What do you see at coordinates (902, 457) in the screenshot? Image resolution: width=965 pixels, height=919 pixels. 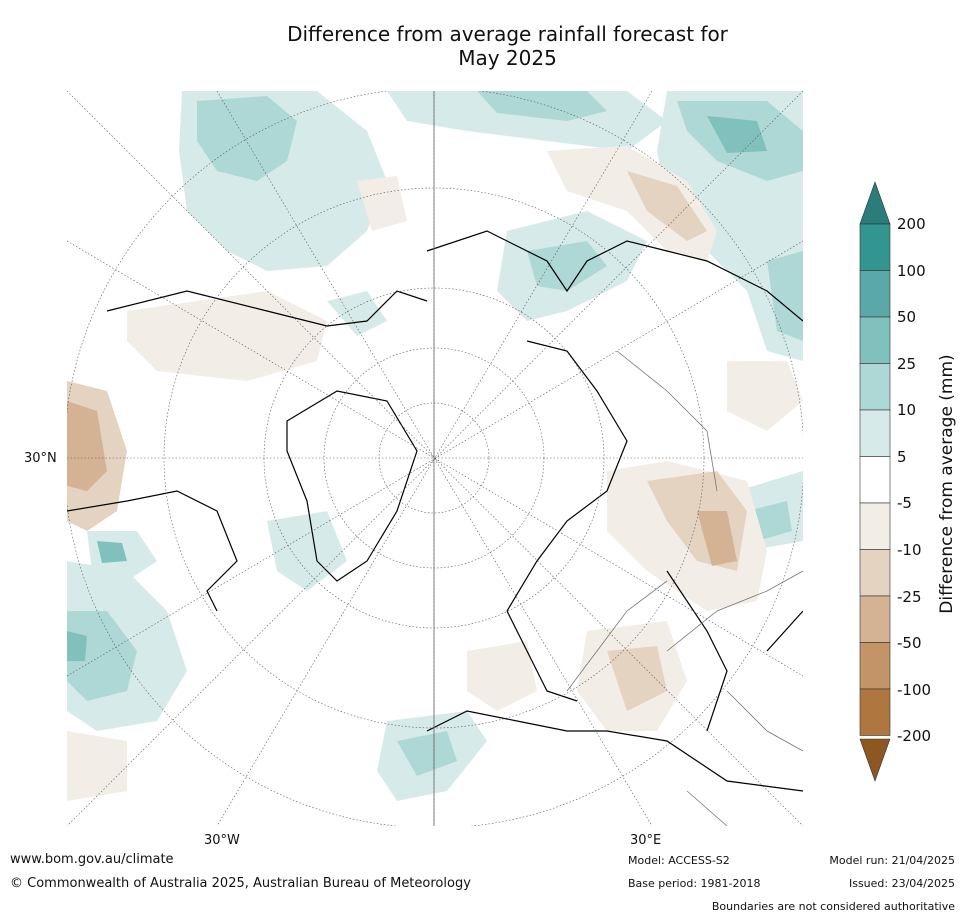 I see `colorbar-tick-5: 5` at bounding box center [902, 457].